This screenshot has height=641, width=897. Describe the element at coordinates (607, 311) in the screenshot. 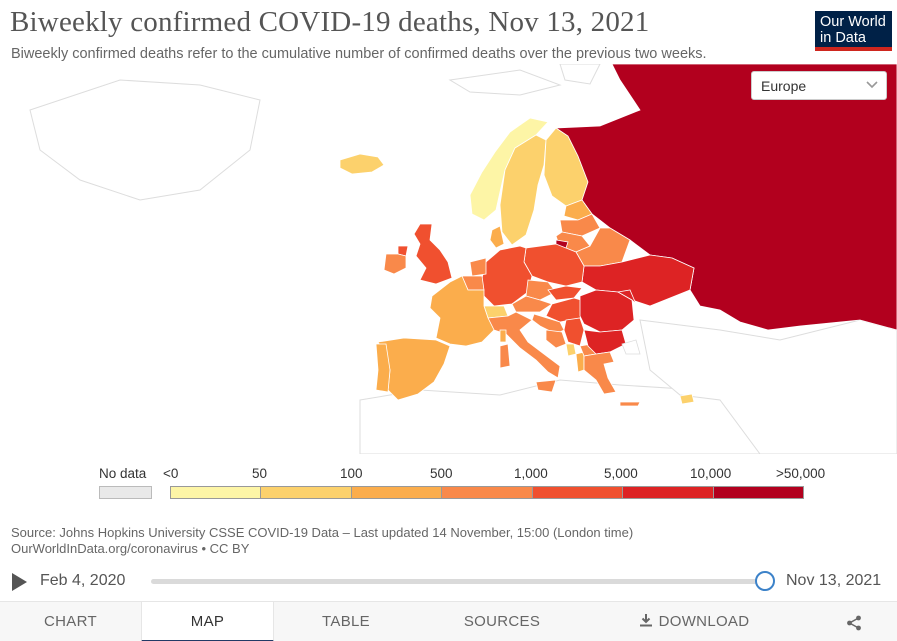

I see `country-romania` at that location.